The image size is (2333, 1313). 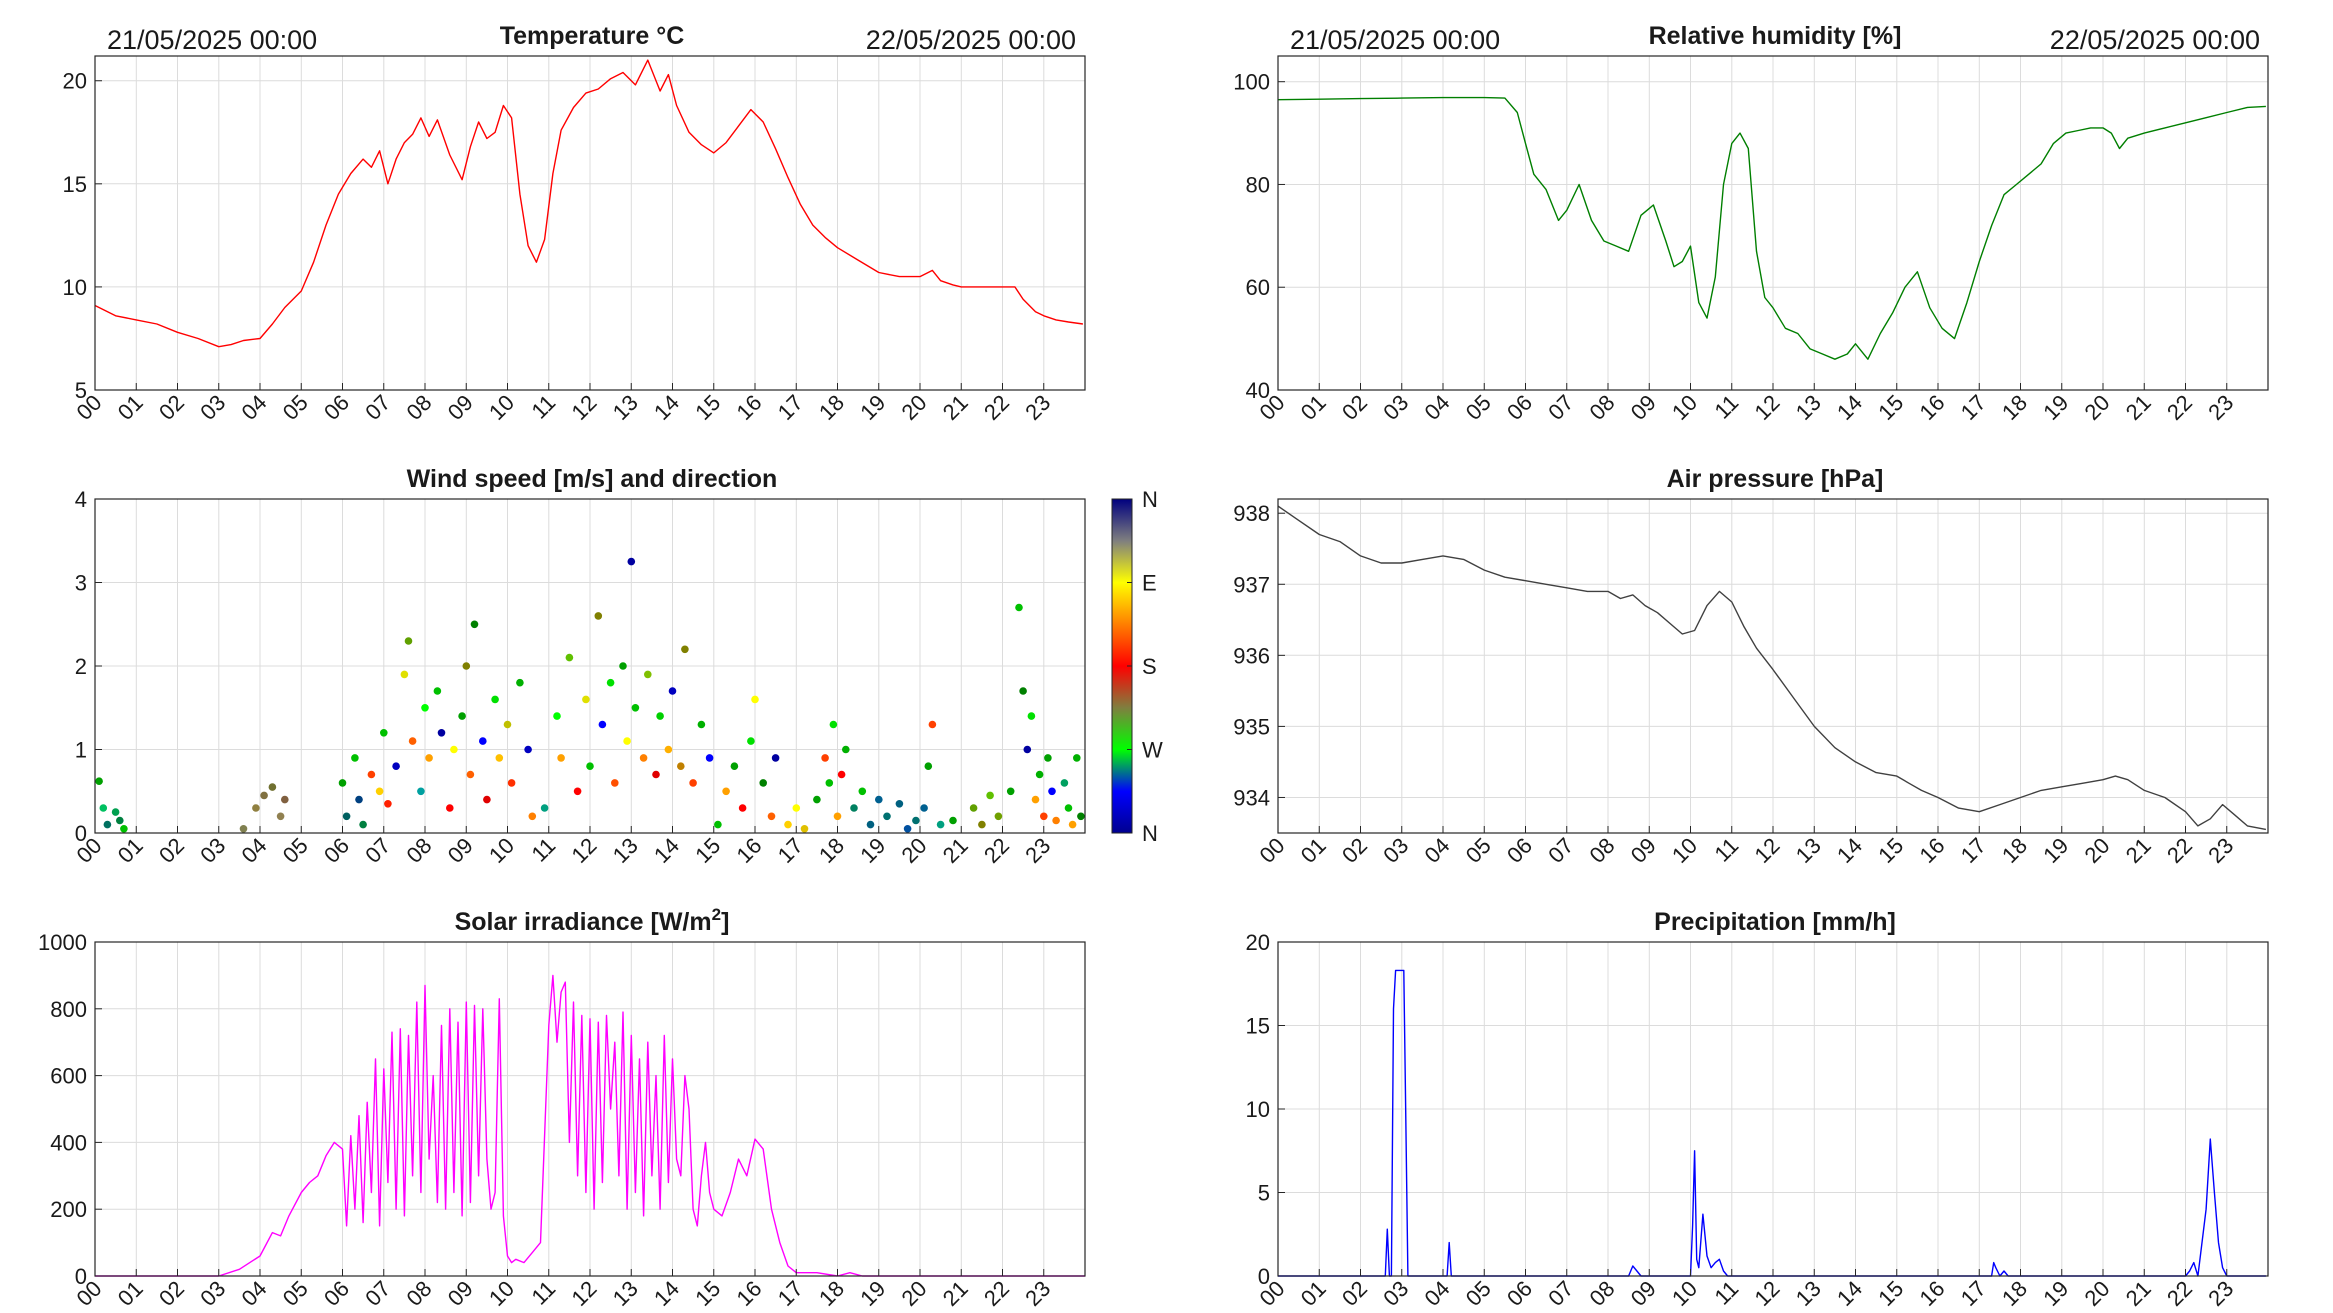 What do you see at coordinates (62, 942) in the screenshot?
I see `solar-ytick-label: 1000` at bounding box center [62, 942].